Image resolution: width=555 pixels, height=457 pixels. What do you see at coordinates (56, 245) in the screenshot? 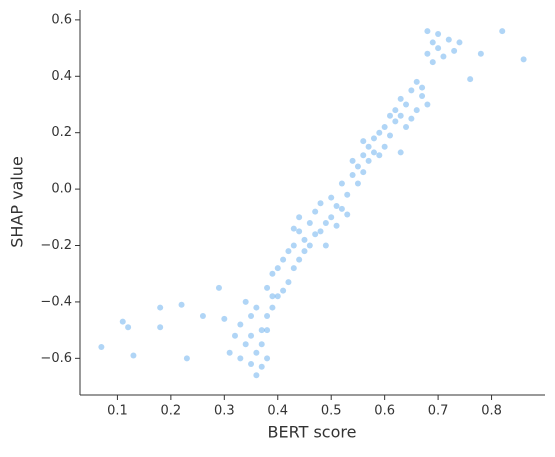
I see `y-tick-label: −0.2` at bounding box center [56, 245].